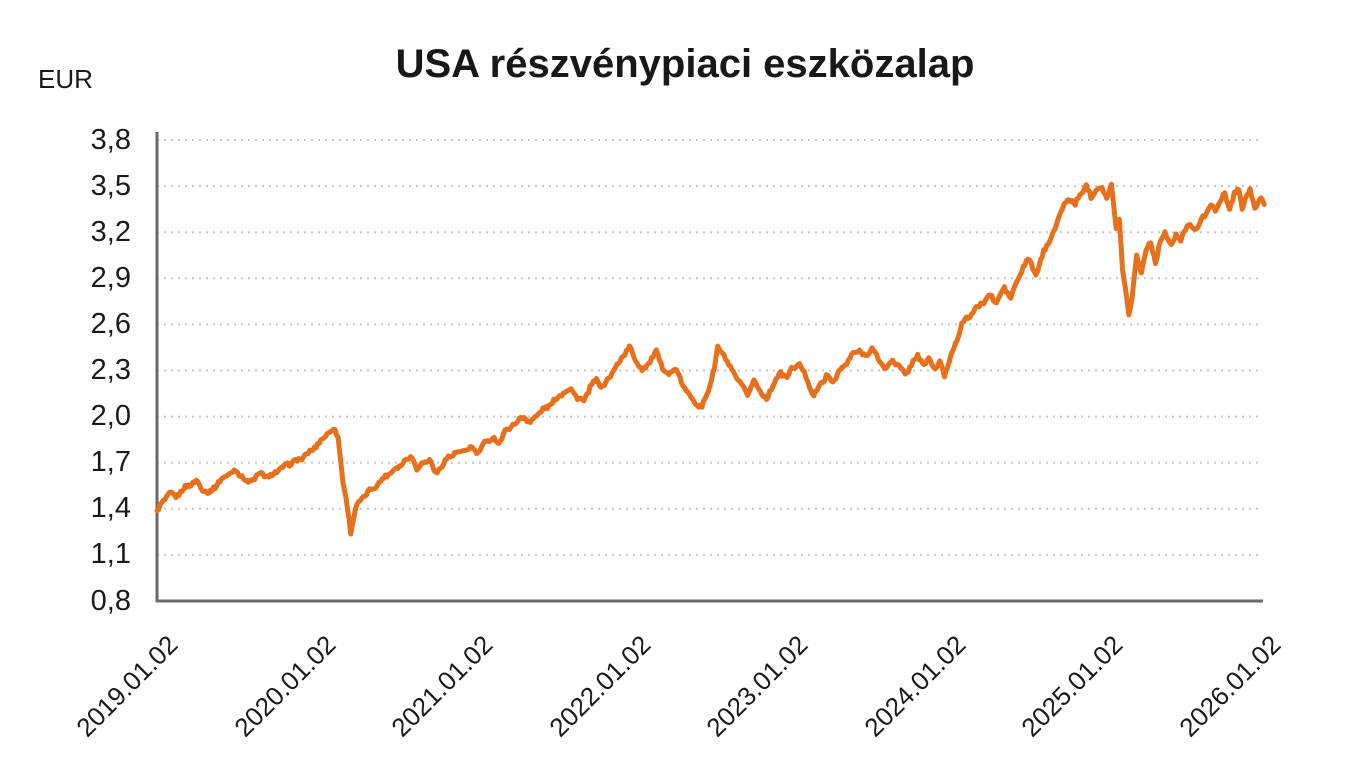 The width and height of the screenshot is (1370, 781). Describe the element at coordinates (110, 277) in the screenshot. I see `y-tick-label: 2,9` at that location.